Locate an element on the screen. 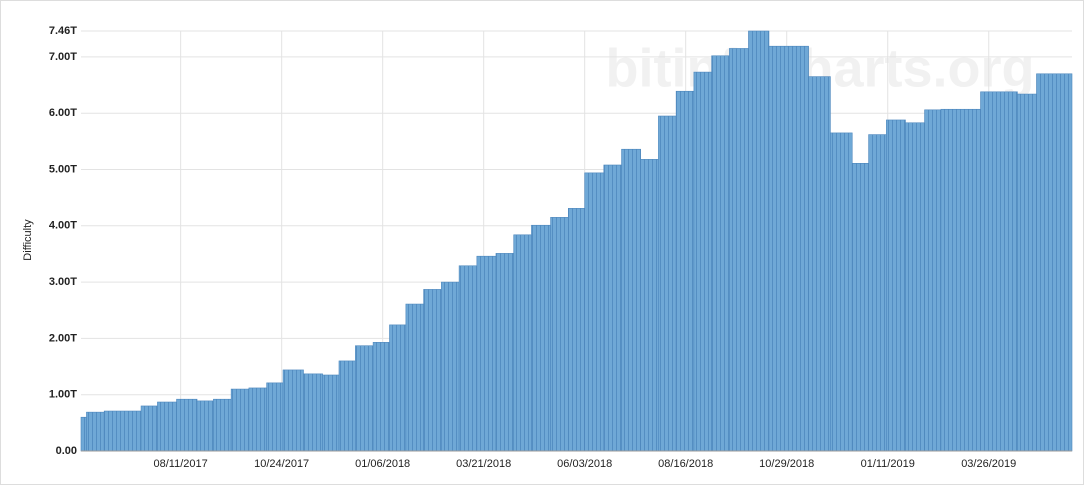  x-tick-label: 10/24/2017 is located at coordinates (281, 464).